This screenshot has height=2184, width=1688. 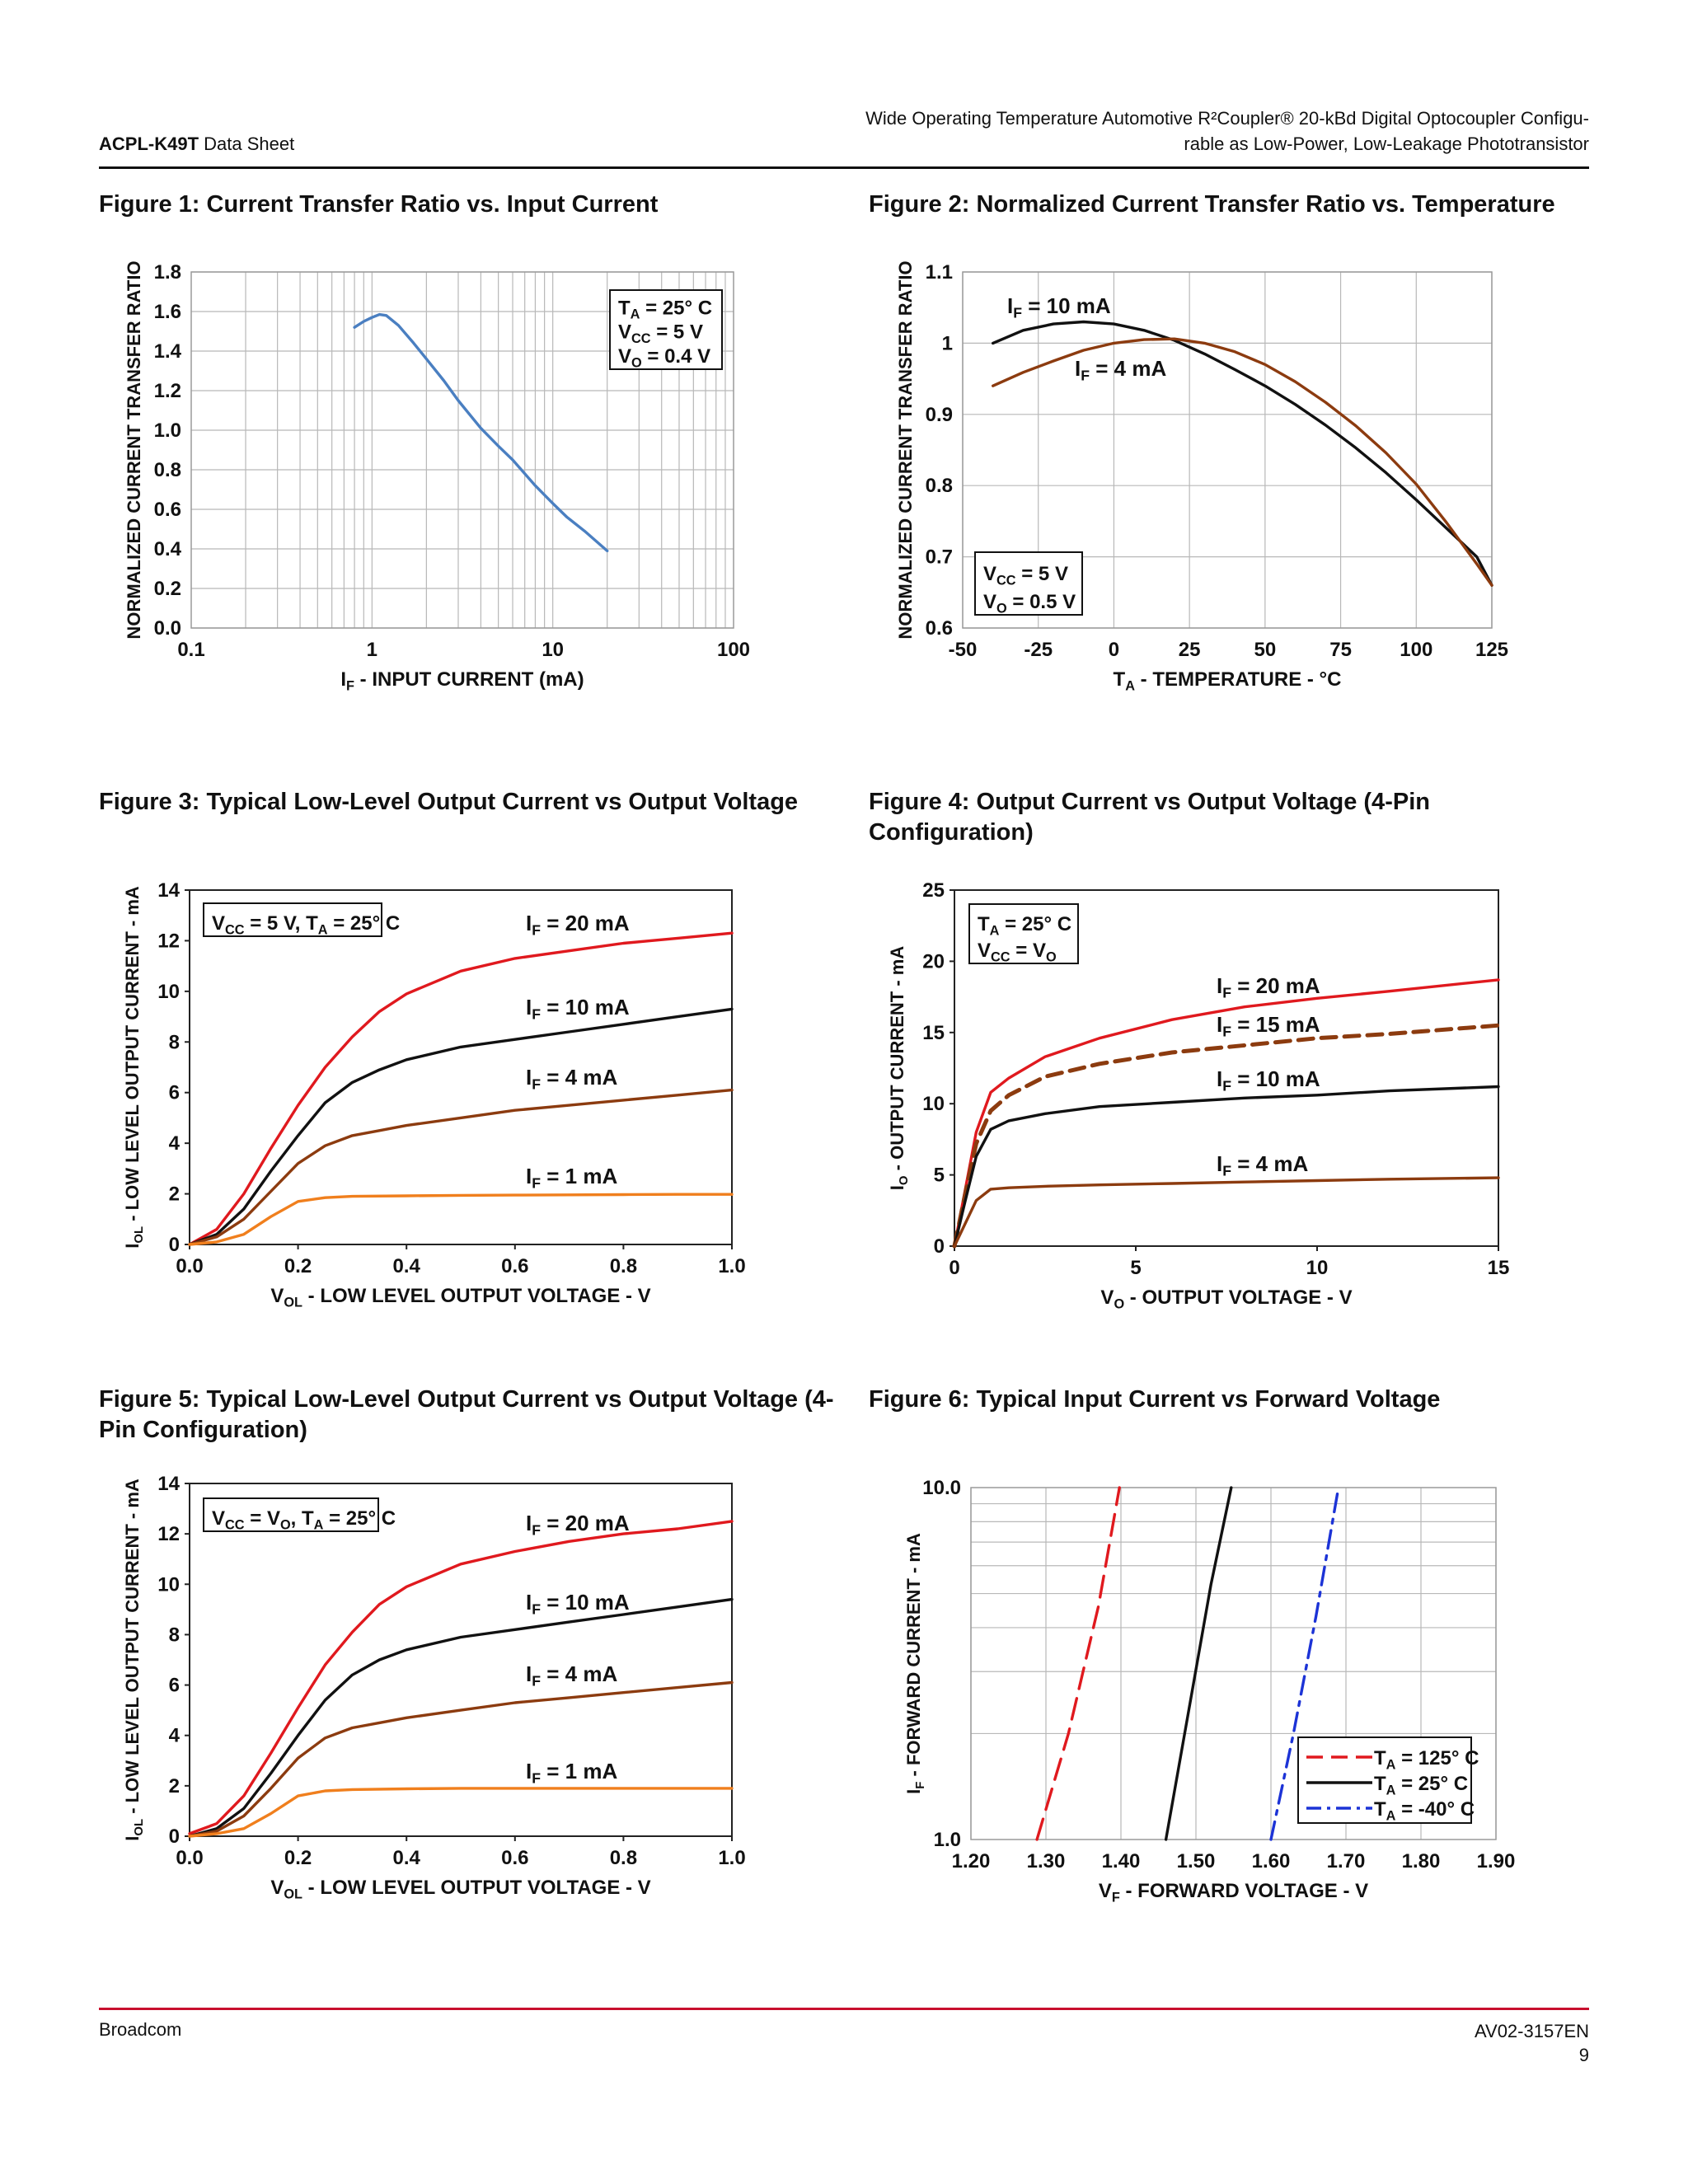 I want to click on y-tick-label: 8, so click(x=174, y=1042).